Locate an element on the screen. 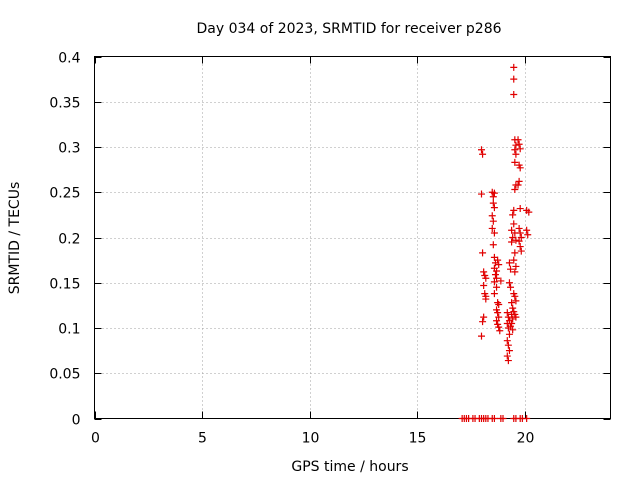 The image size is (640, 480). y-tick-label: 0.15 is located at coordinates (64, 285).